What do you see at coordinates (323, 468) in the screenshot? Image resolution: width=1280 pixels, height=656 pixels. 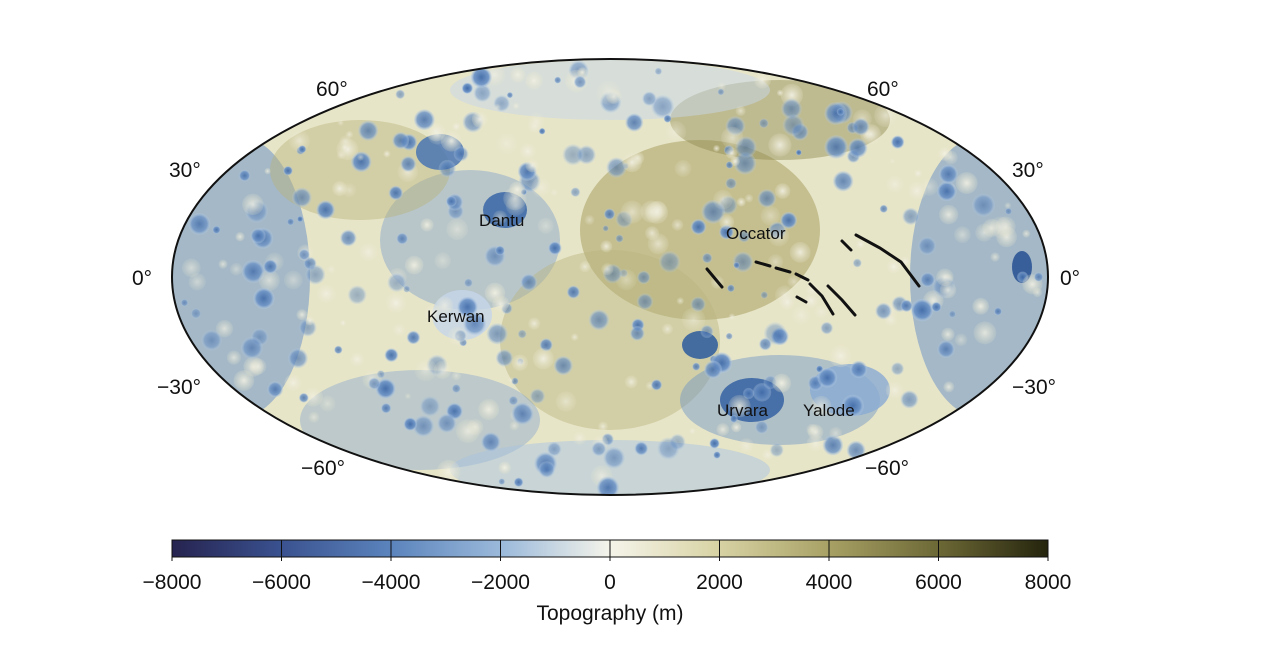 I see `lat-label-left-neg60: −60°` at bounding box center [323, 468].